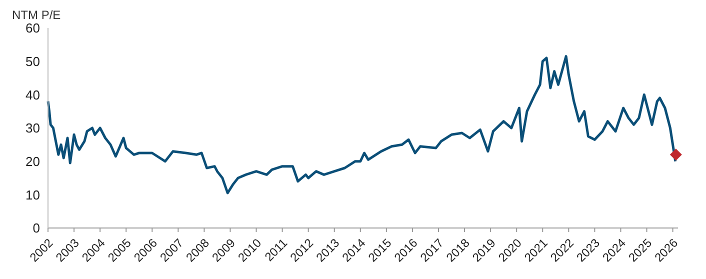 The image size is (706, 279). Describe the element at coordinates (36, 15) in the screenshot. I see `chart-title: NTM P/E` at that location.